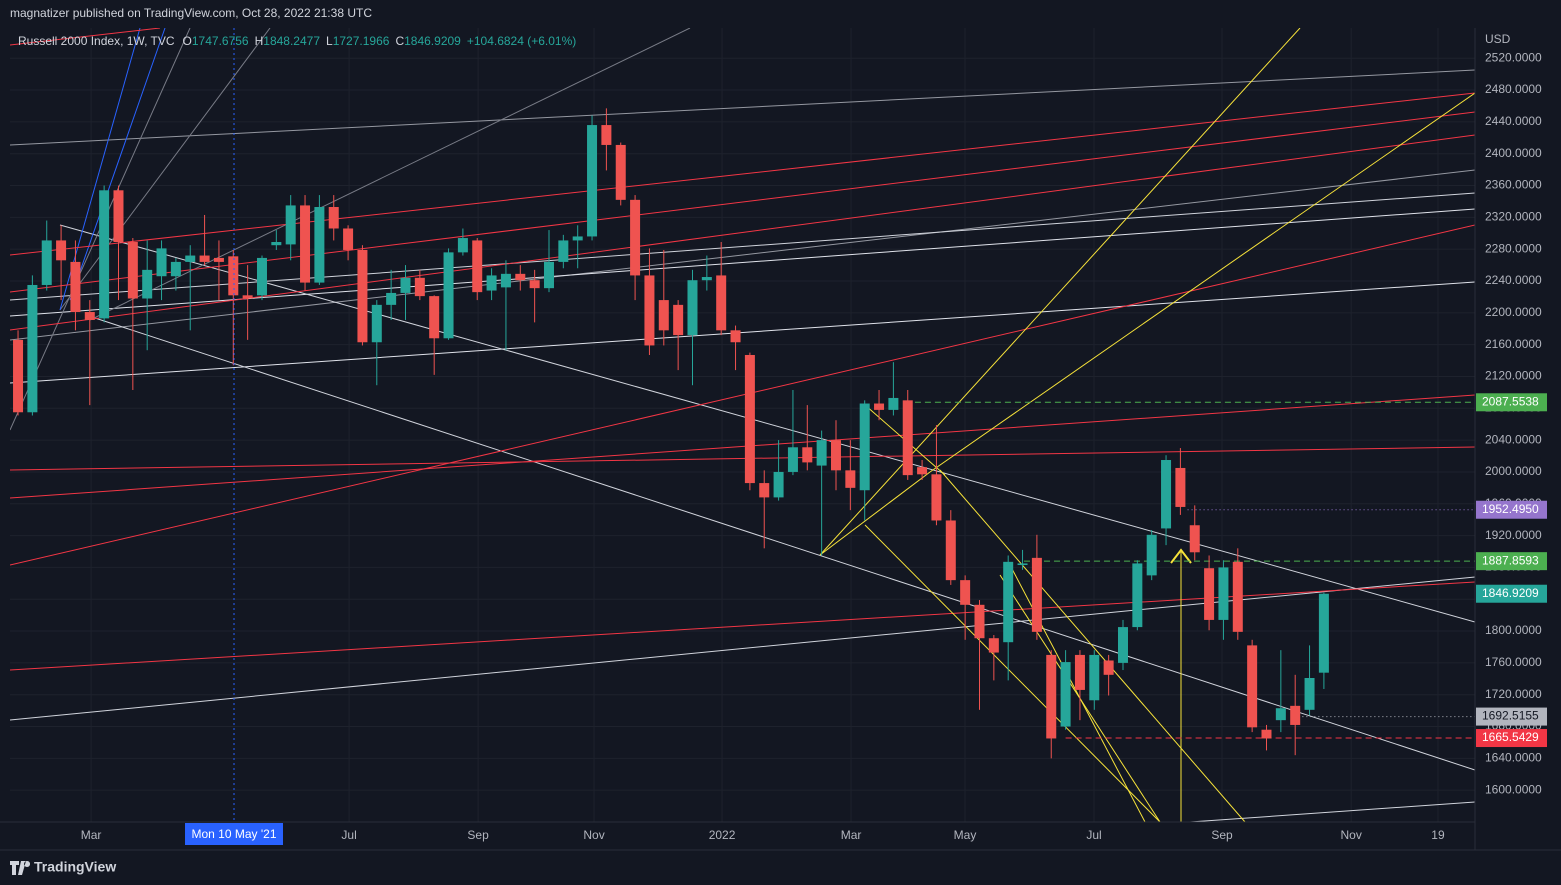  Describe the element at coordinates (329, 41) in the screenshot. I see `legend-letter: L` at that location.